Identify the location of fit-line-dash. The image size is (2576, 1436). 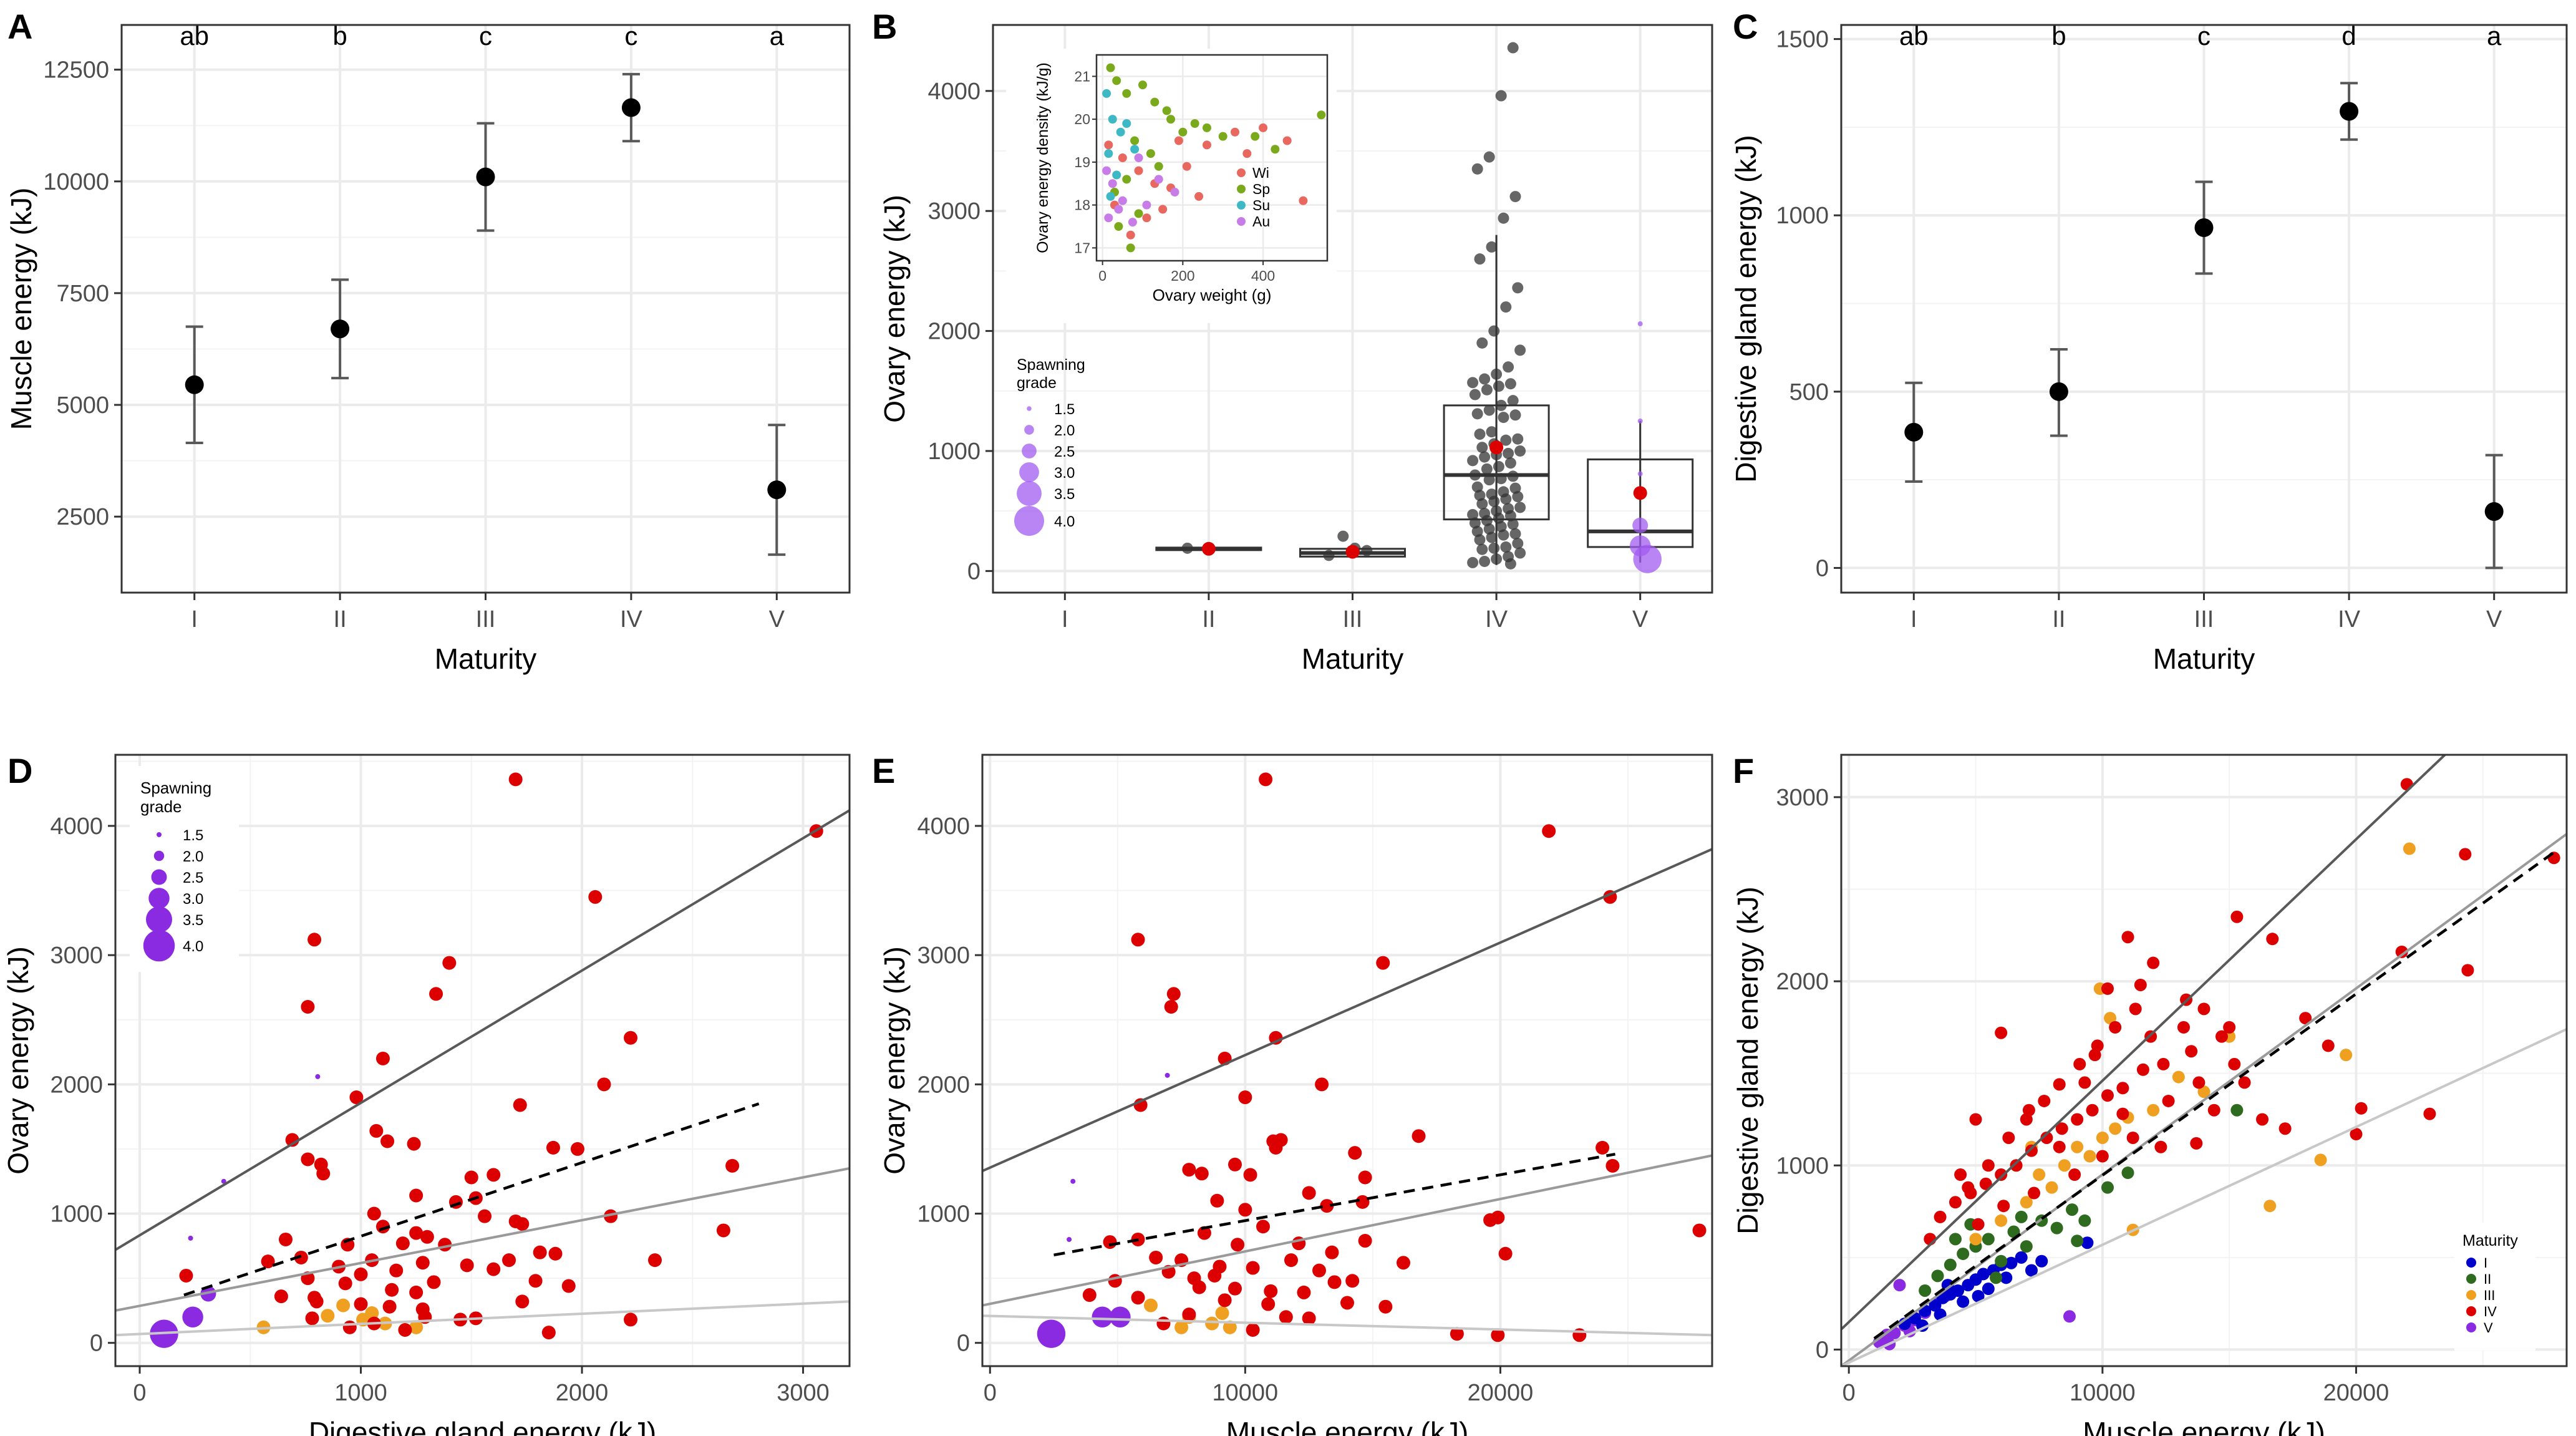
(472, 1199).